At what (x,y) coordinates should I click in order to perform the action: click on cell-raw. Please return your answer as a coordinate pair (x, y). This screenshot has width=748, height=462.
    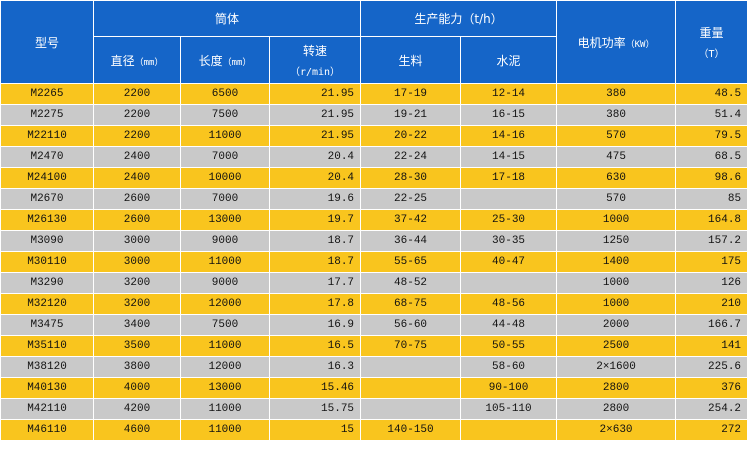
    Looking at the image, I should click on (411, 409).